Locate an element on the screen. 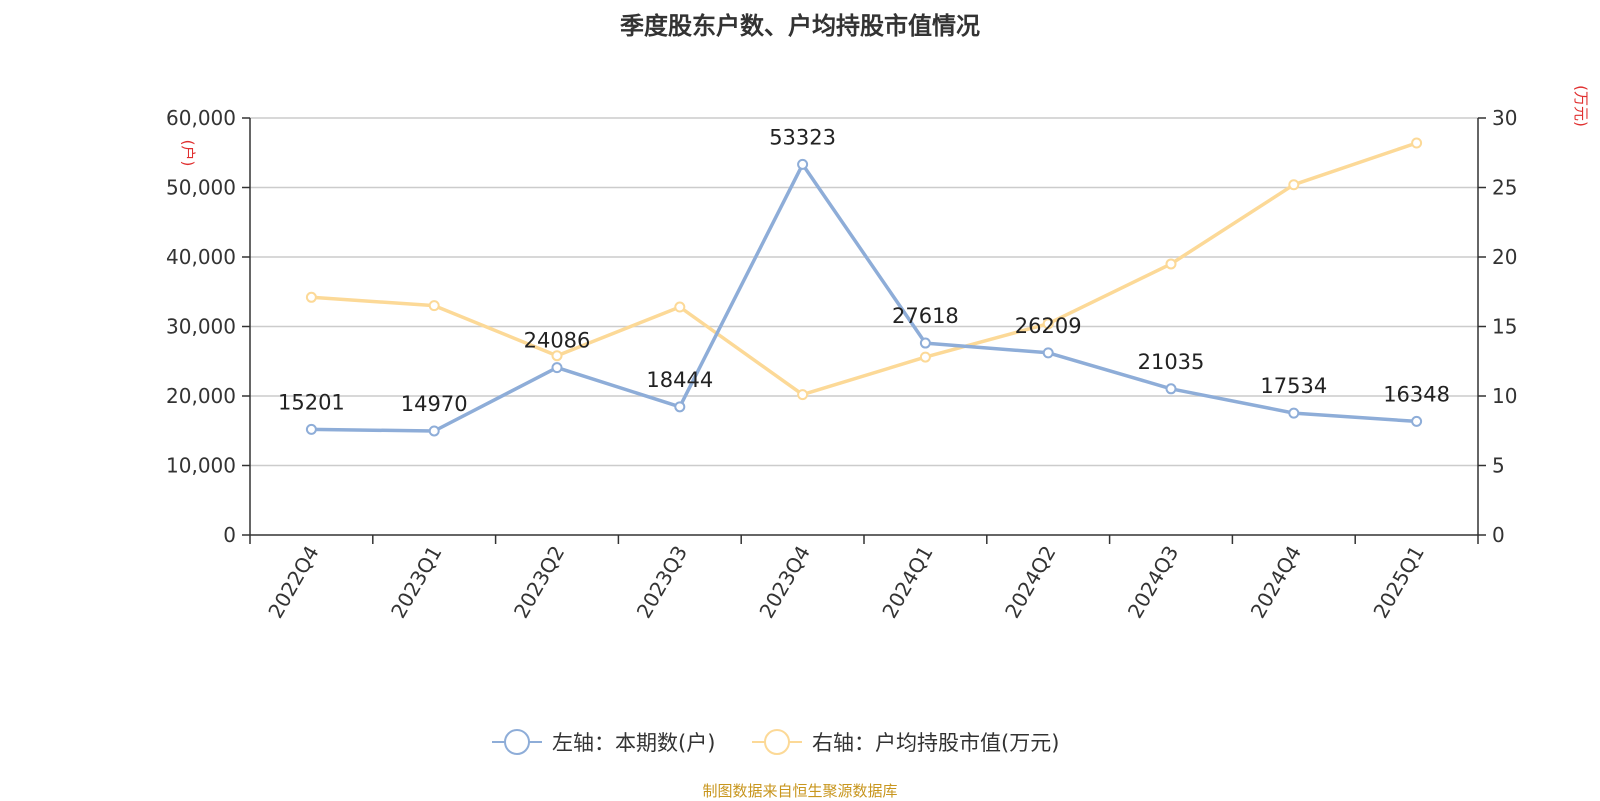 Image resolution: width=1600 pixels, height=801 pixels. data-label: 18444 is located at coordinates (679, 380).